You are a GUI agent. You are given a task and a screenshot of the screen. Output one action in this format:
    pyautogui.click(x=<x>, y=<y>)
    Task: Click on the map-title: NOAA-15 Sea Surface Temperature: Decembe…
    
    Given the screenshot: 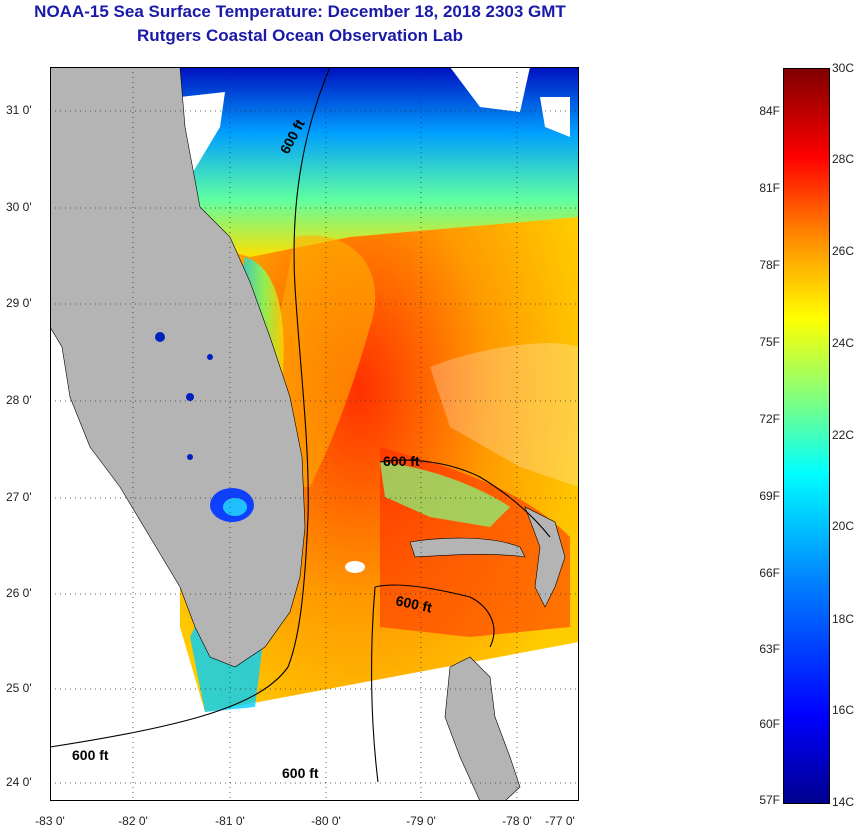 What is the action you would take?
    pyautogui.click(x=300, y=11)
    